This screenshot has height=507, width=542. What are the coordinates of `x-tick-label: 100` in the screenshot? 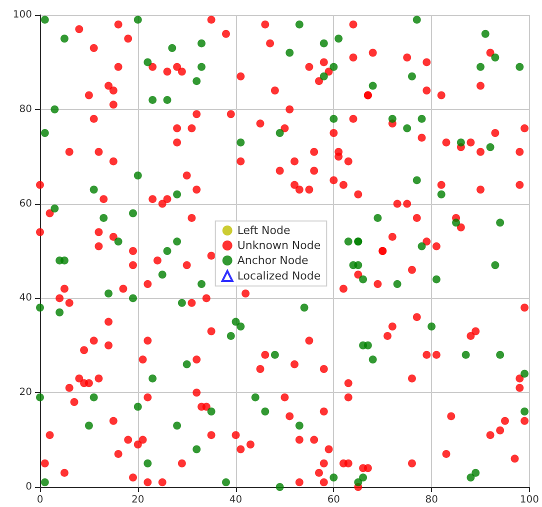 It's located at (530, 500).